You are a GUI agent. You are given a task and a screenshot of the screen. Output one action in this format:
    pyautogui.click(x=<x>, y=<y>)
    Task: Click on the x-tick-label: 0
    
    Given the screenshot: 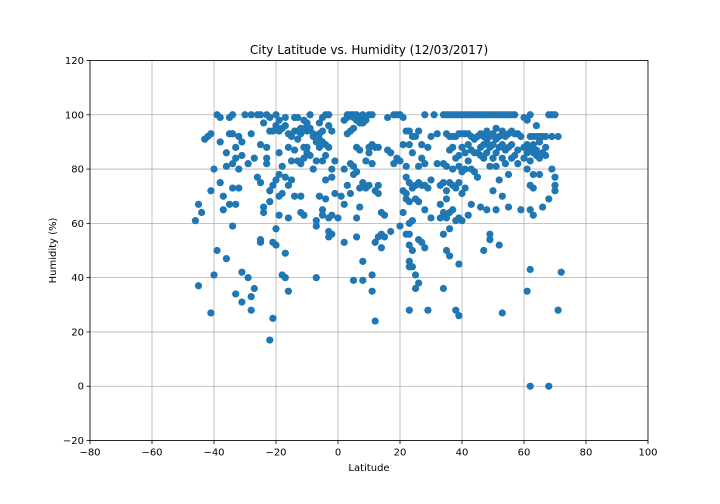 What is the action you would take?
    pyautogui.click(x=338, y=453)
    